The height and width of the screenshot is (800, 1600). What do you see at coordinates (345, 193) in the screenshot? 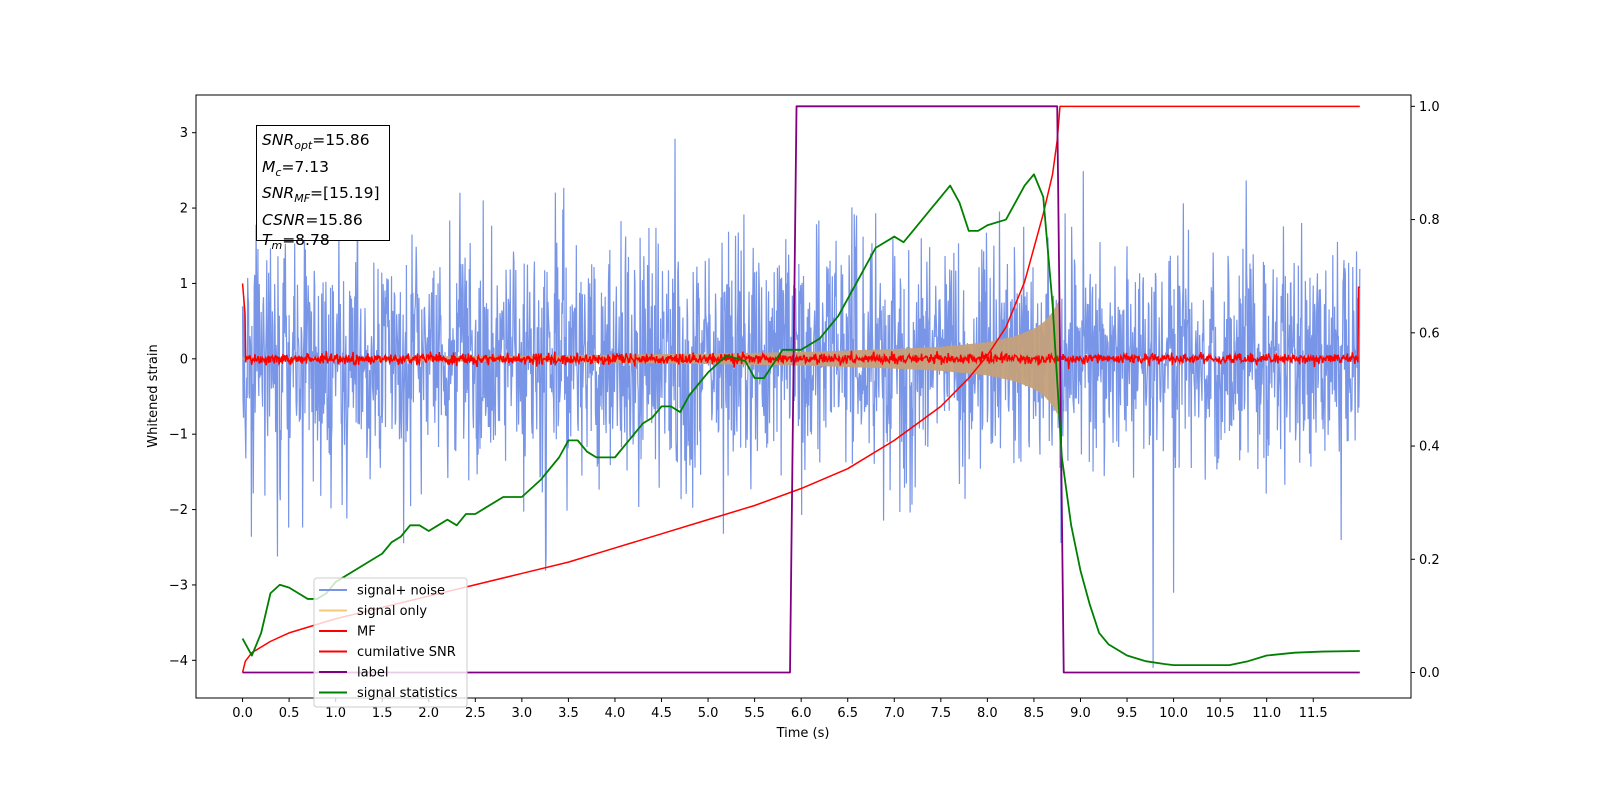
I see `annotation-value: =[15.19]` at bounding box center [345, 193].